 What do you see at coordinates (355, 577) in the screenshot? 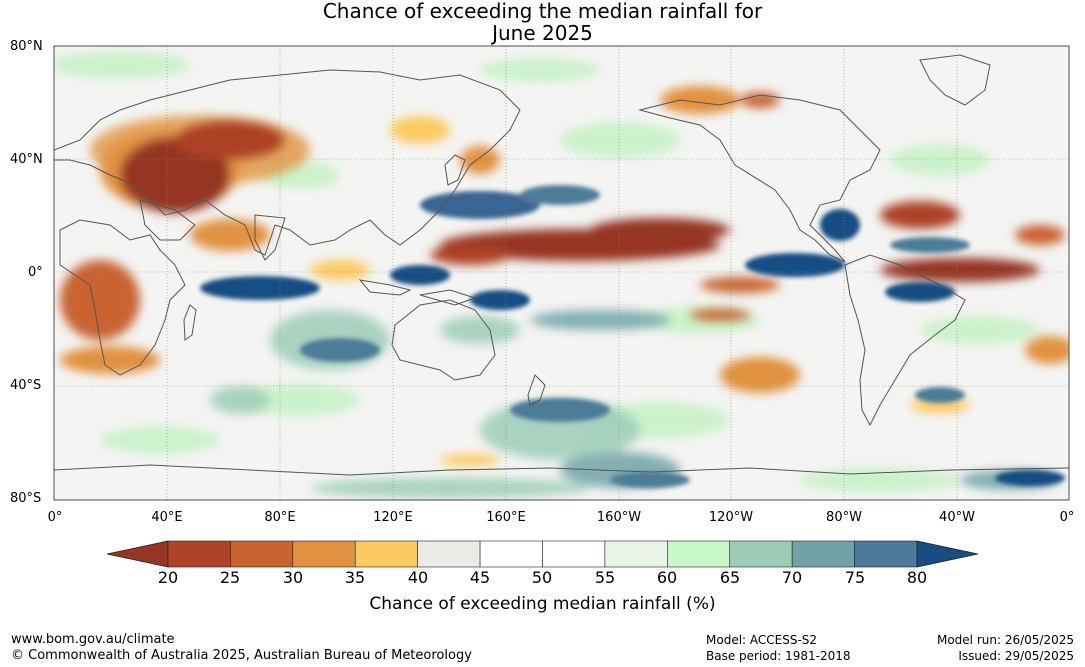
I see `colorbar-tick: 35` at bounding box center [355, 577].